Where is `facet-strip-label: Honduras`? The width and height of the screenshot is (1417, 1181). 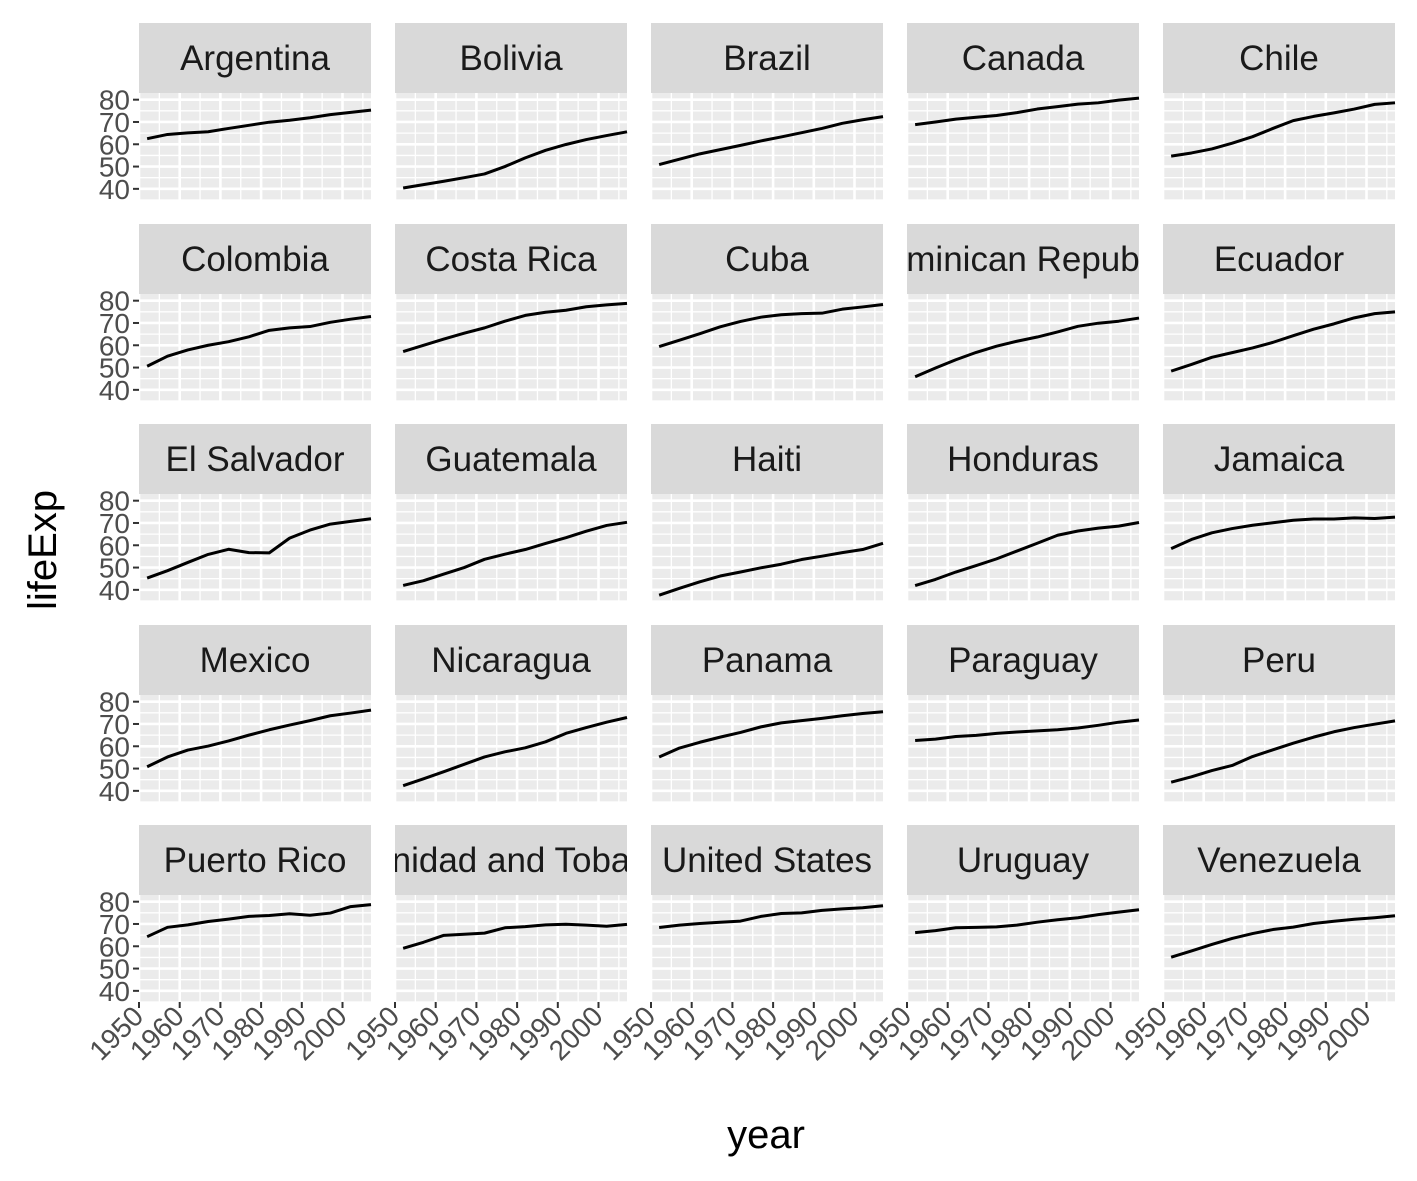 facet-strip-label: Honduras is located at coordinates (1023, 459).